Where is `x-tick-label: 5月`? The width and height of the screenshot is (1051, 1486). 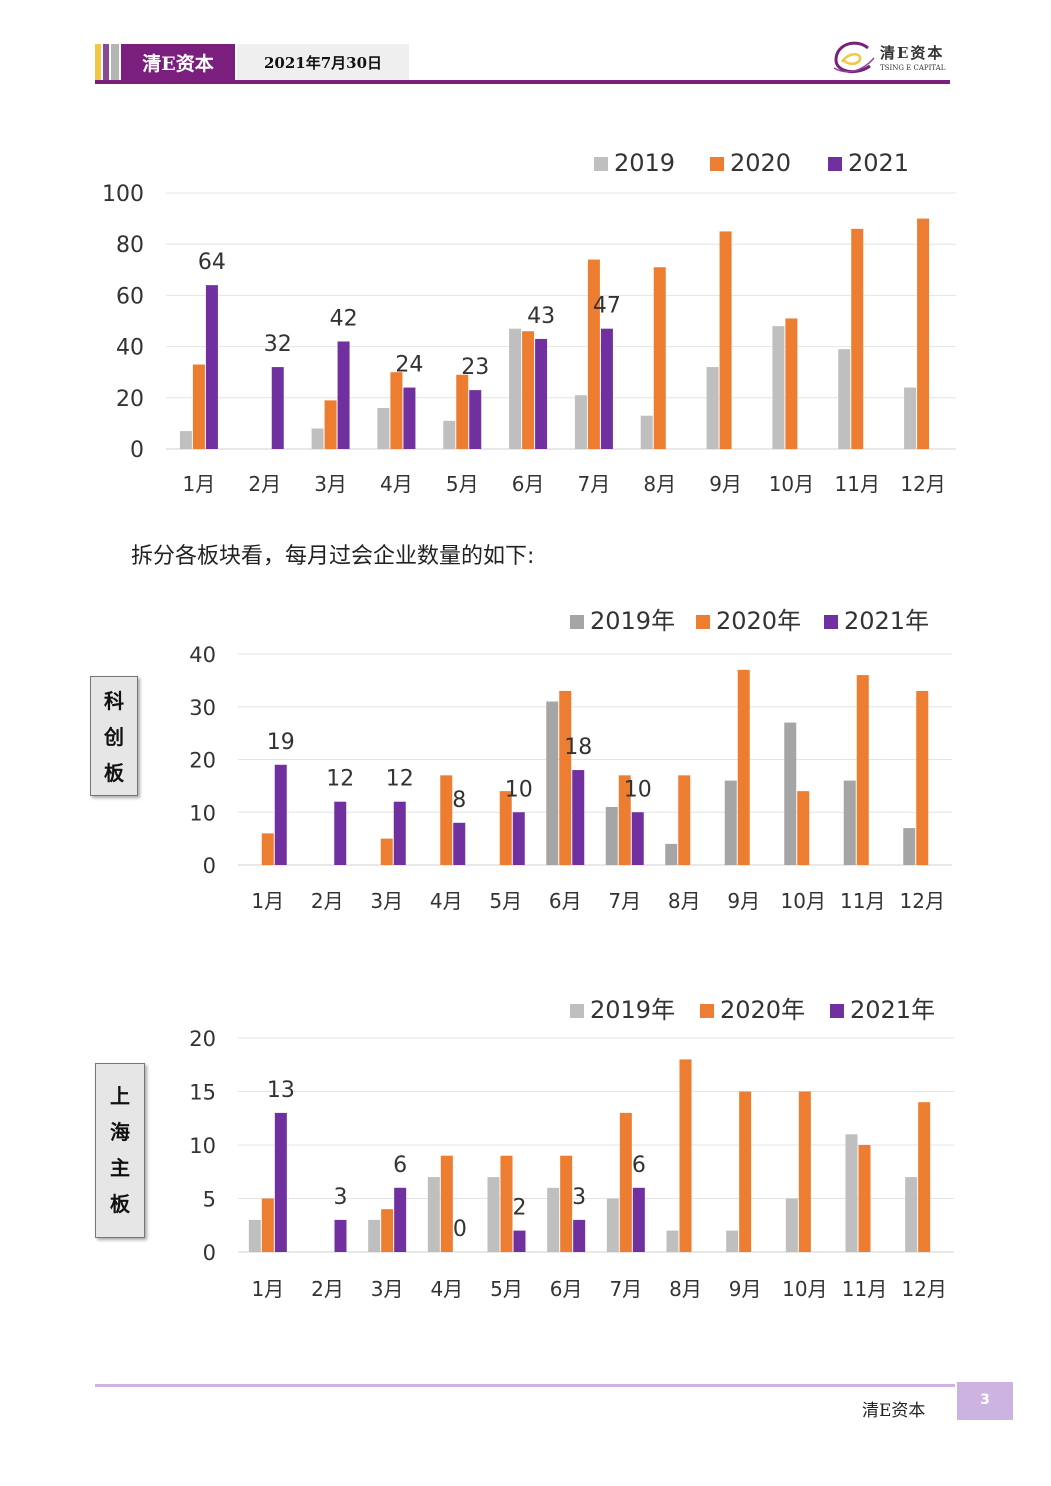 x-tick-label: 5月 is located at coordinates (462, 484).